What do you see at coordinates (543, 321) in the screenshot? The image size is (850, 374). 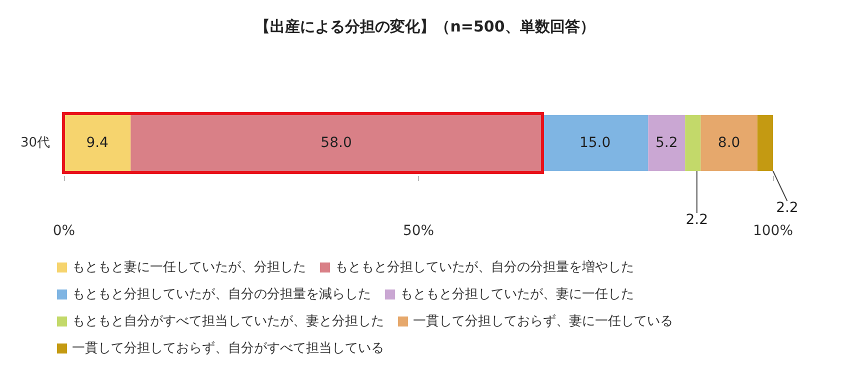 I see `legend-label: 一貫して分担しておらず、妻に一任している` at bounding box center [543, 321].